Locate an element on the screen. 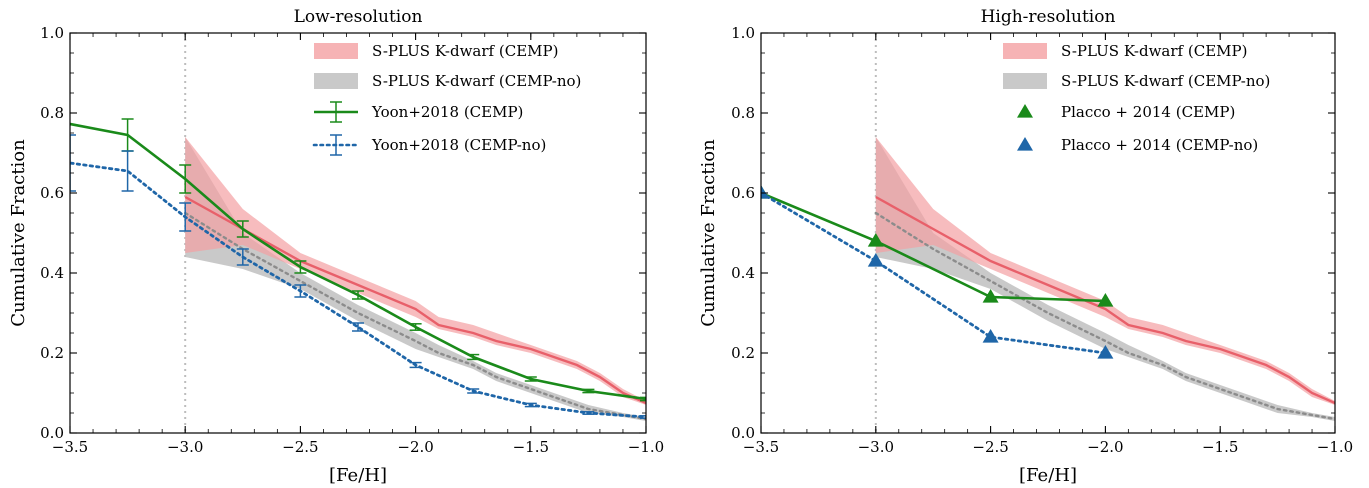 This screenshot has height=488, width=1369. series-line-cemp is located at coordinates (933, 247).